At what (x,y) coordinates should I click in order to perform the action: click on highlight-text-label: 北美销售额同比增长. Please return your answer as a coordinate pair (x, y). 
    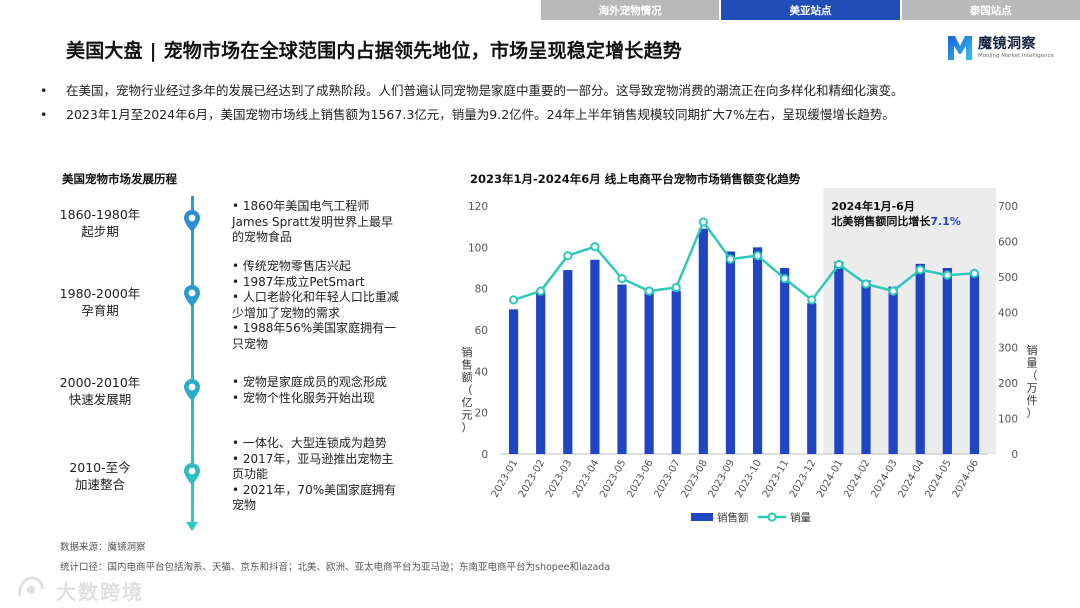
    Looking at the image, I should click on (881, 221).